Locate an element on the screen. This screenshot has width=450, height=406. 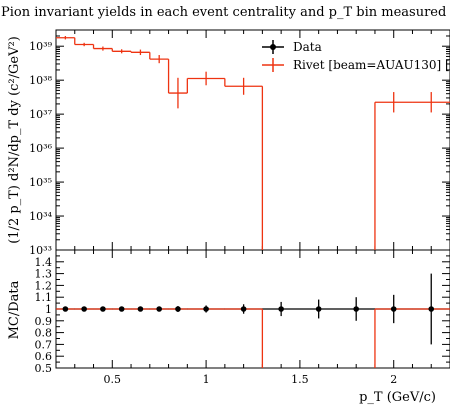
legend-data-label: Data is located at coordinates (307, 47).